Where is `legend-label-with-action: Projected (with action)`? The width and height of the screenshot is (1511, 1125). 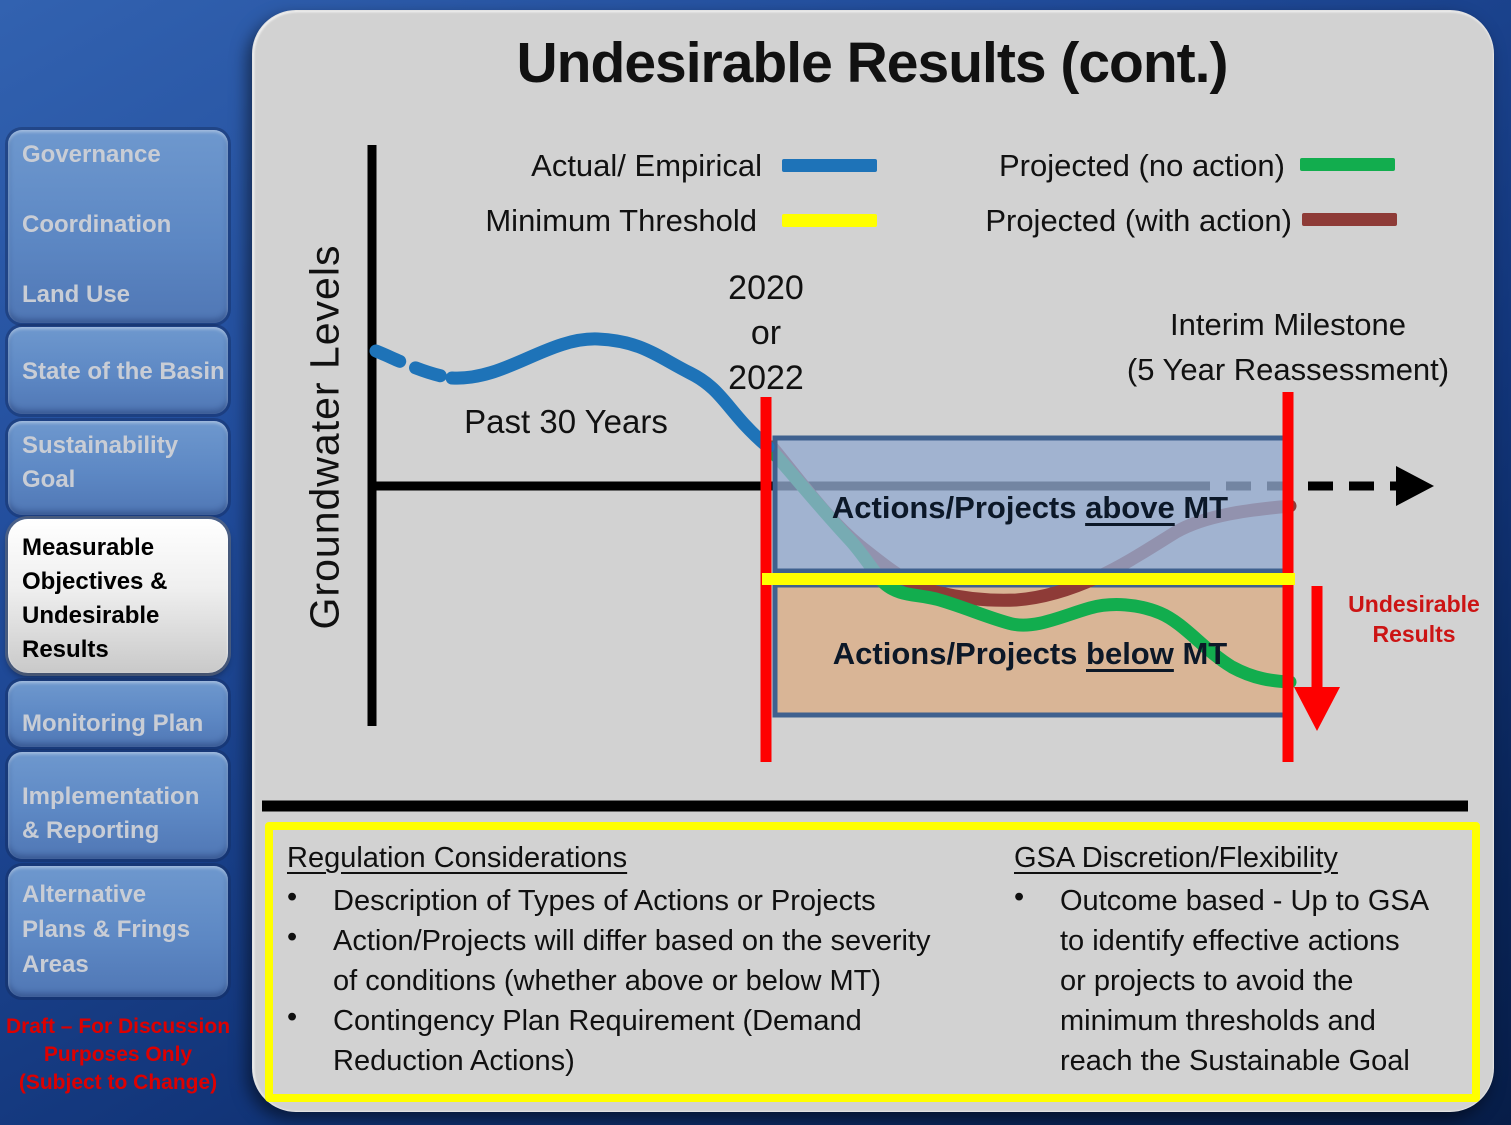 legend-label-with-action: Projected (with action) is located at coordinates (1138, 220).